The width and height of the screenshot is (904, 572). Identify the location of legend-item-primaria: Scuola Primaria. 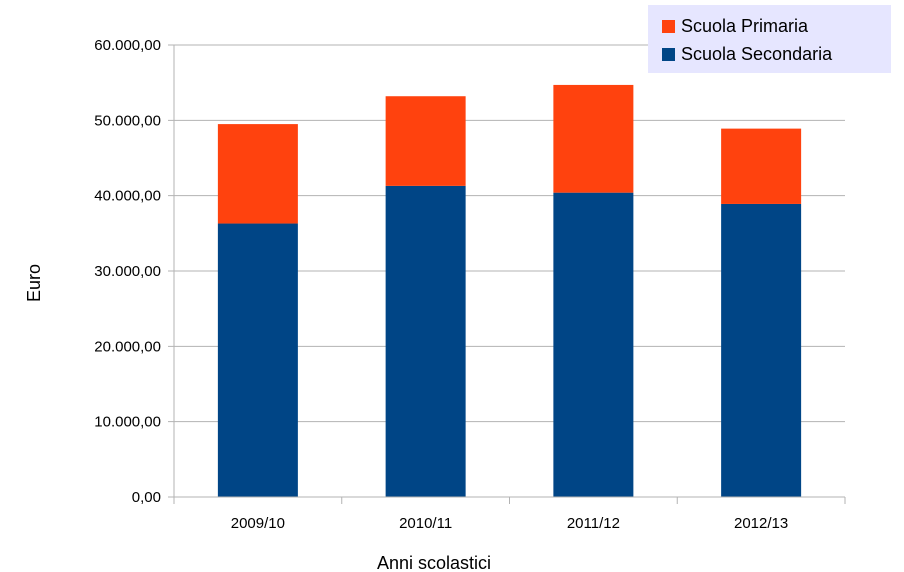
(735, 26).